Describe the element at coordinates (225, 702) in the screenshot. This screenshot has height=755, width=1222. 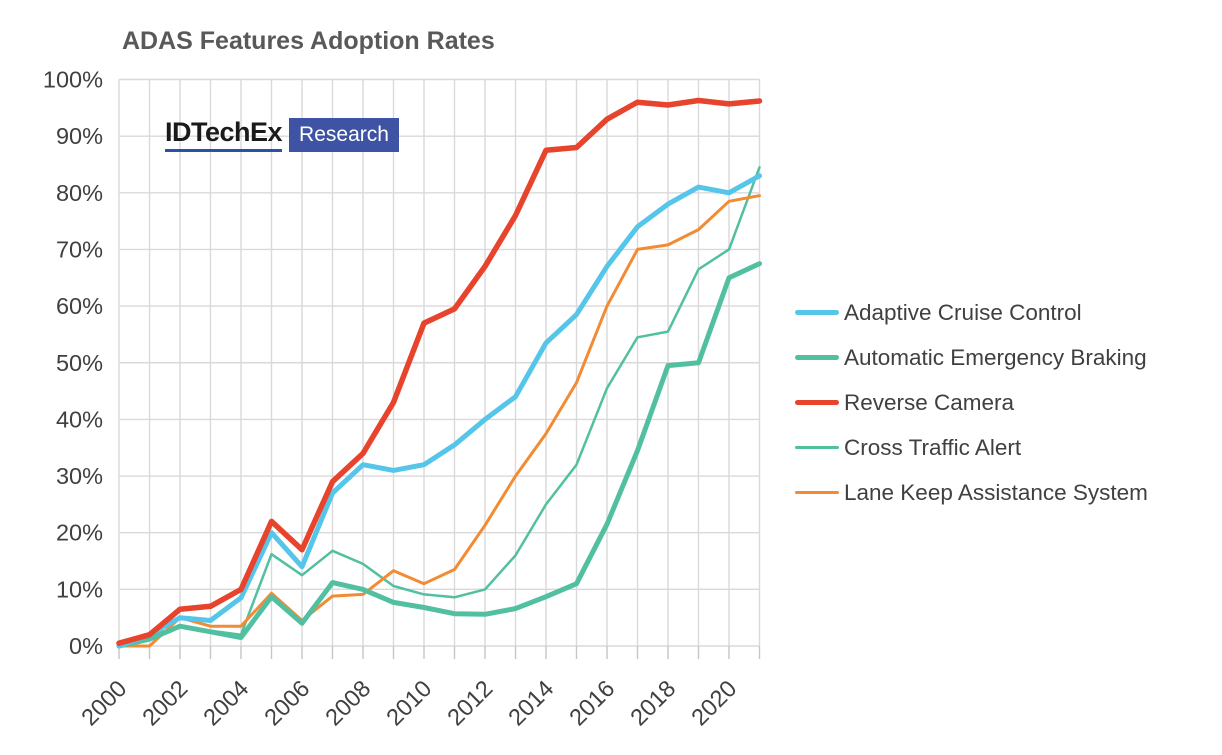
I see `x-axis-tick-label: 2004` at that location.